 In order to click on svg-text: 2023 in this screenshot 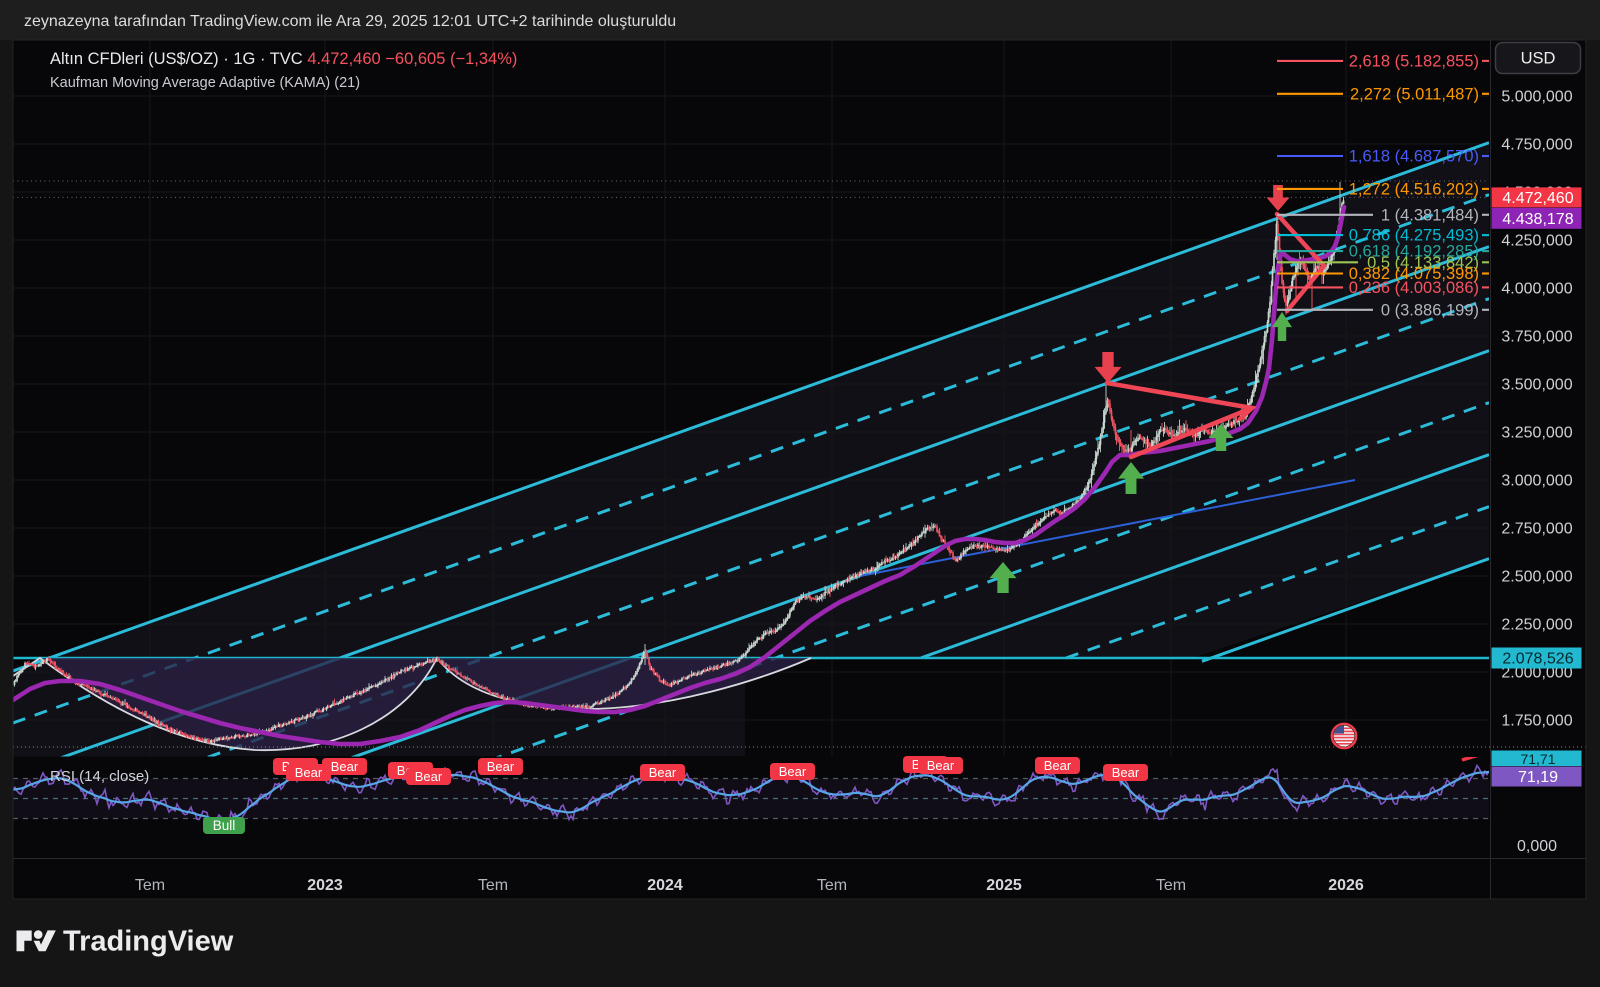, I will do `click(325, 885)`.